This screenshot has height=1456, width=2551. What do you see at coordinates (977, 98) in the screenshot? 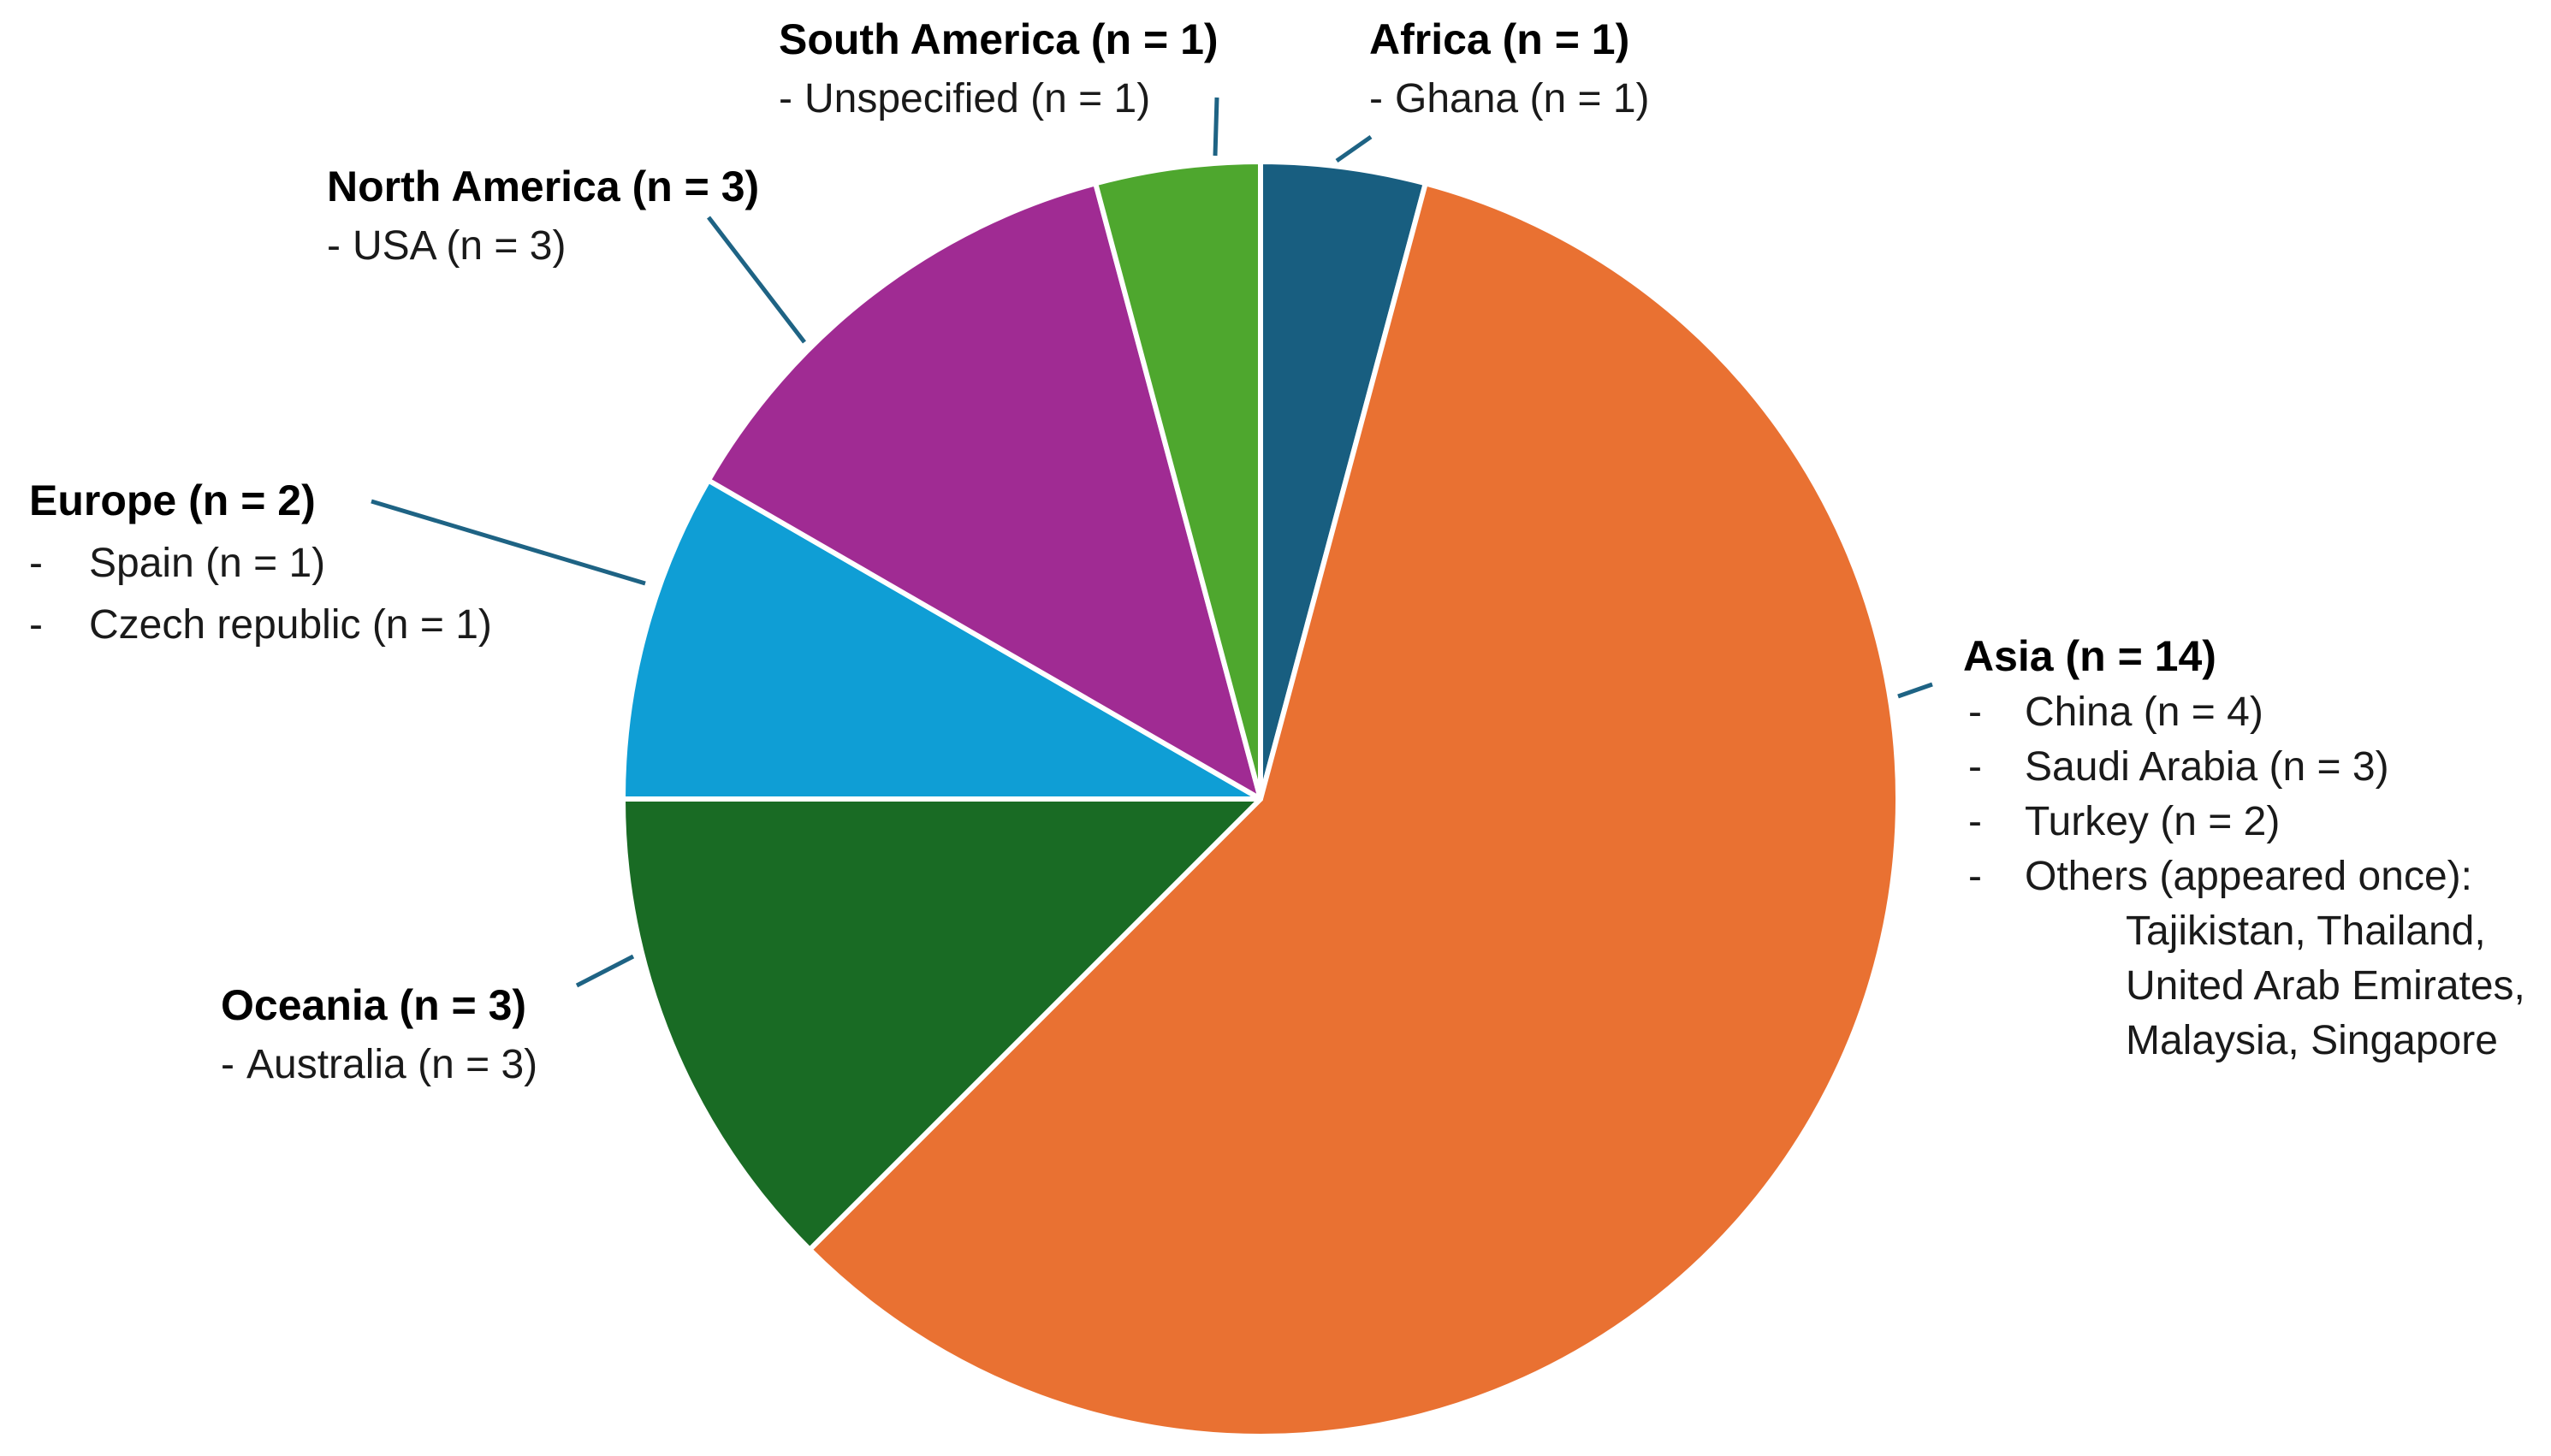
I see `label-line-south-america: Unspecified (n = 1)` at bounding box center [977, 98].